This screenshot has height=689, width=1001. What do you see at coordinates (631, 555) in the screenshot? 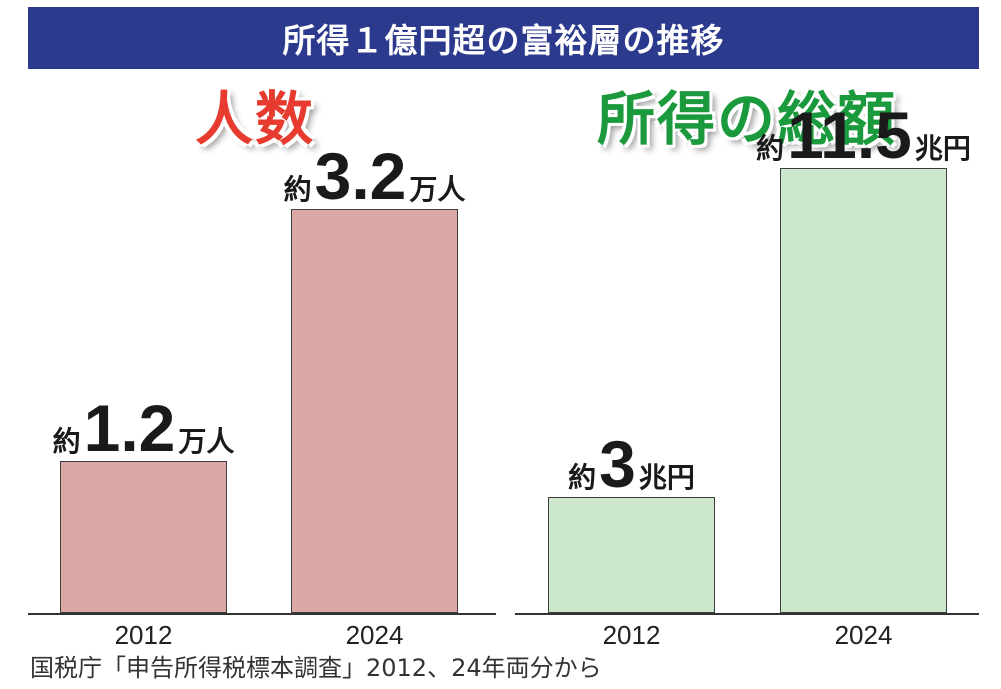
I see `income-bar-2012` at bounding box center [631, 555].